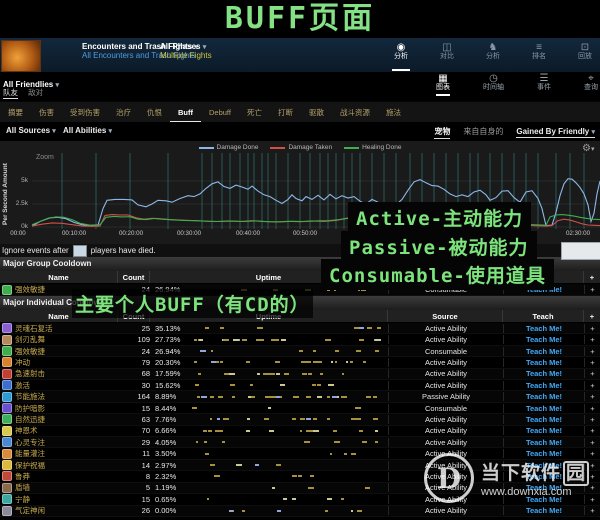 The image size is (600, 520). Describe the element at coordinates (22, 488) in the screenshot. I see `ability-name: 盾墙` at that location.